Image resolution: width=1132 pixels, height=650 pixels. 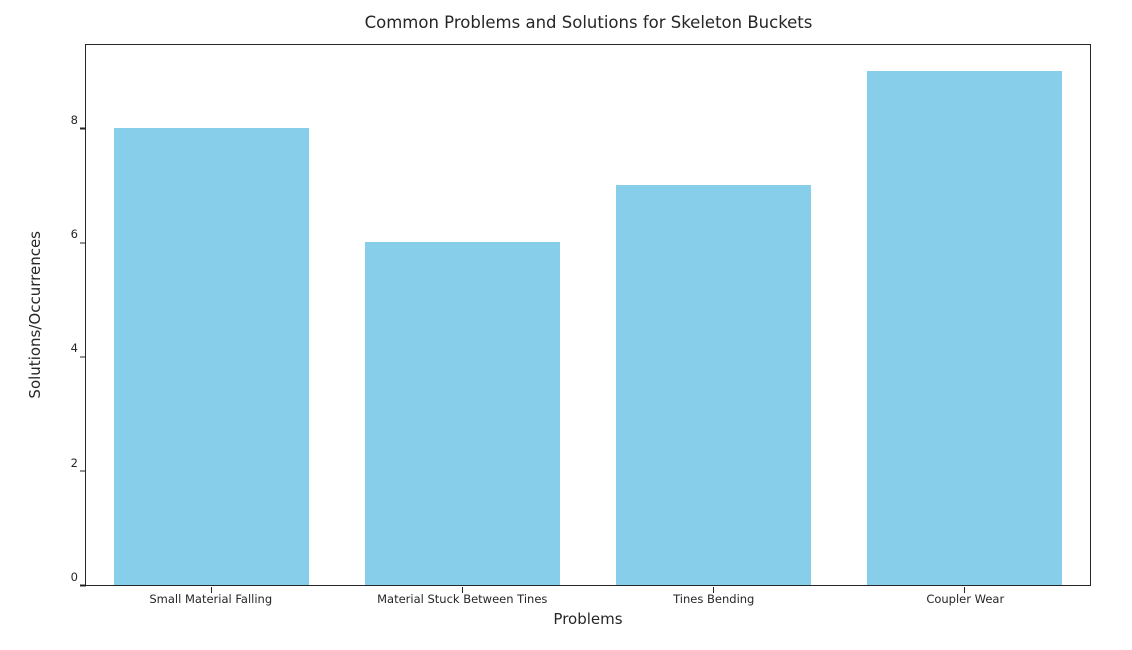 What do you see at coordinates (74, 348) in the screenshot?
I see `y-tick-label: 4` at bounding box center [74, 348].